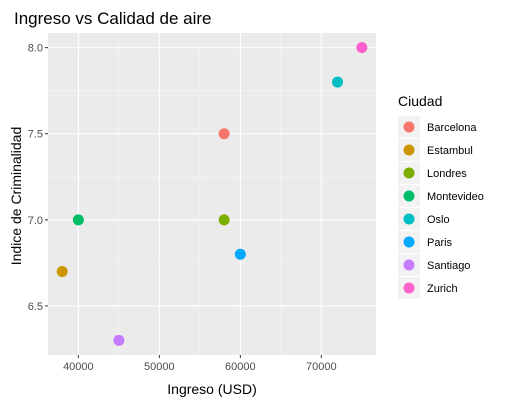 This screenshot has width=505, height=403. Describe the element at coordinates (240, 254) in the screenshot. I see `point-paris` at that location.